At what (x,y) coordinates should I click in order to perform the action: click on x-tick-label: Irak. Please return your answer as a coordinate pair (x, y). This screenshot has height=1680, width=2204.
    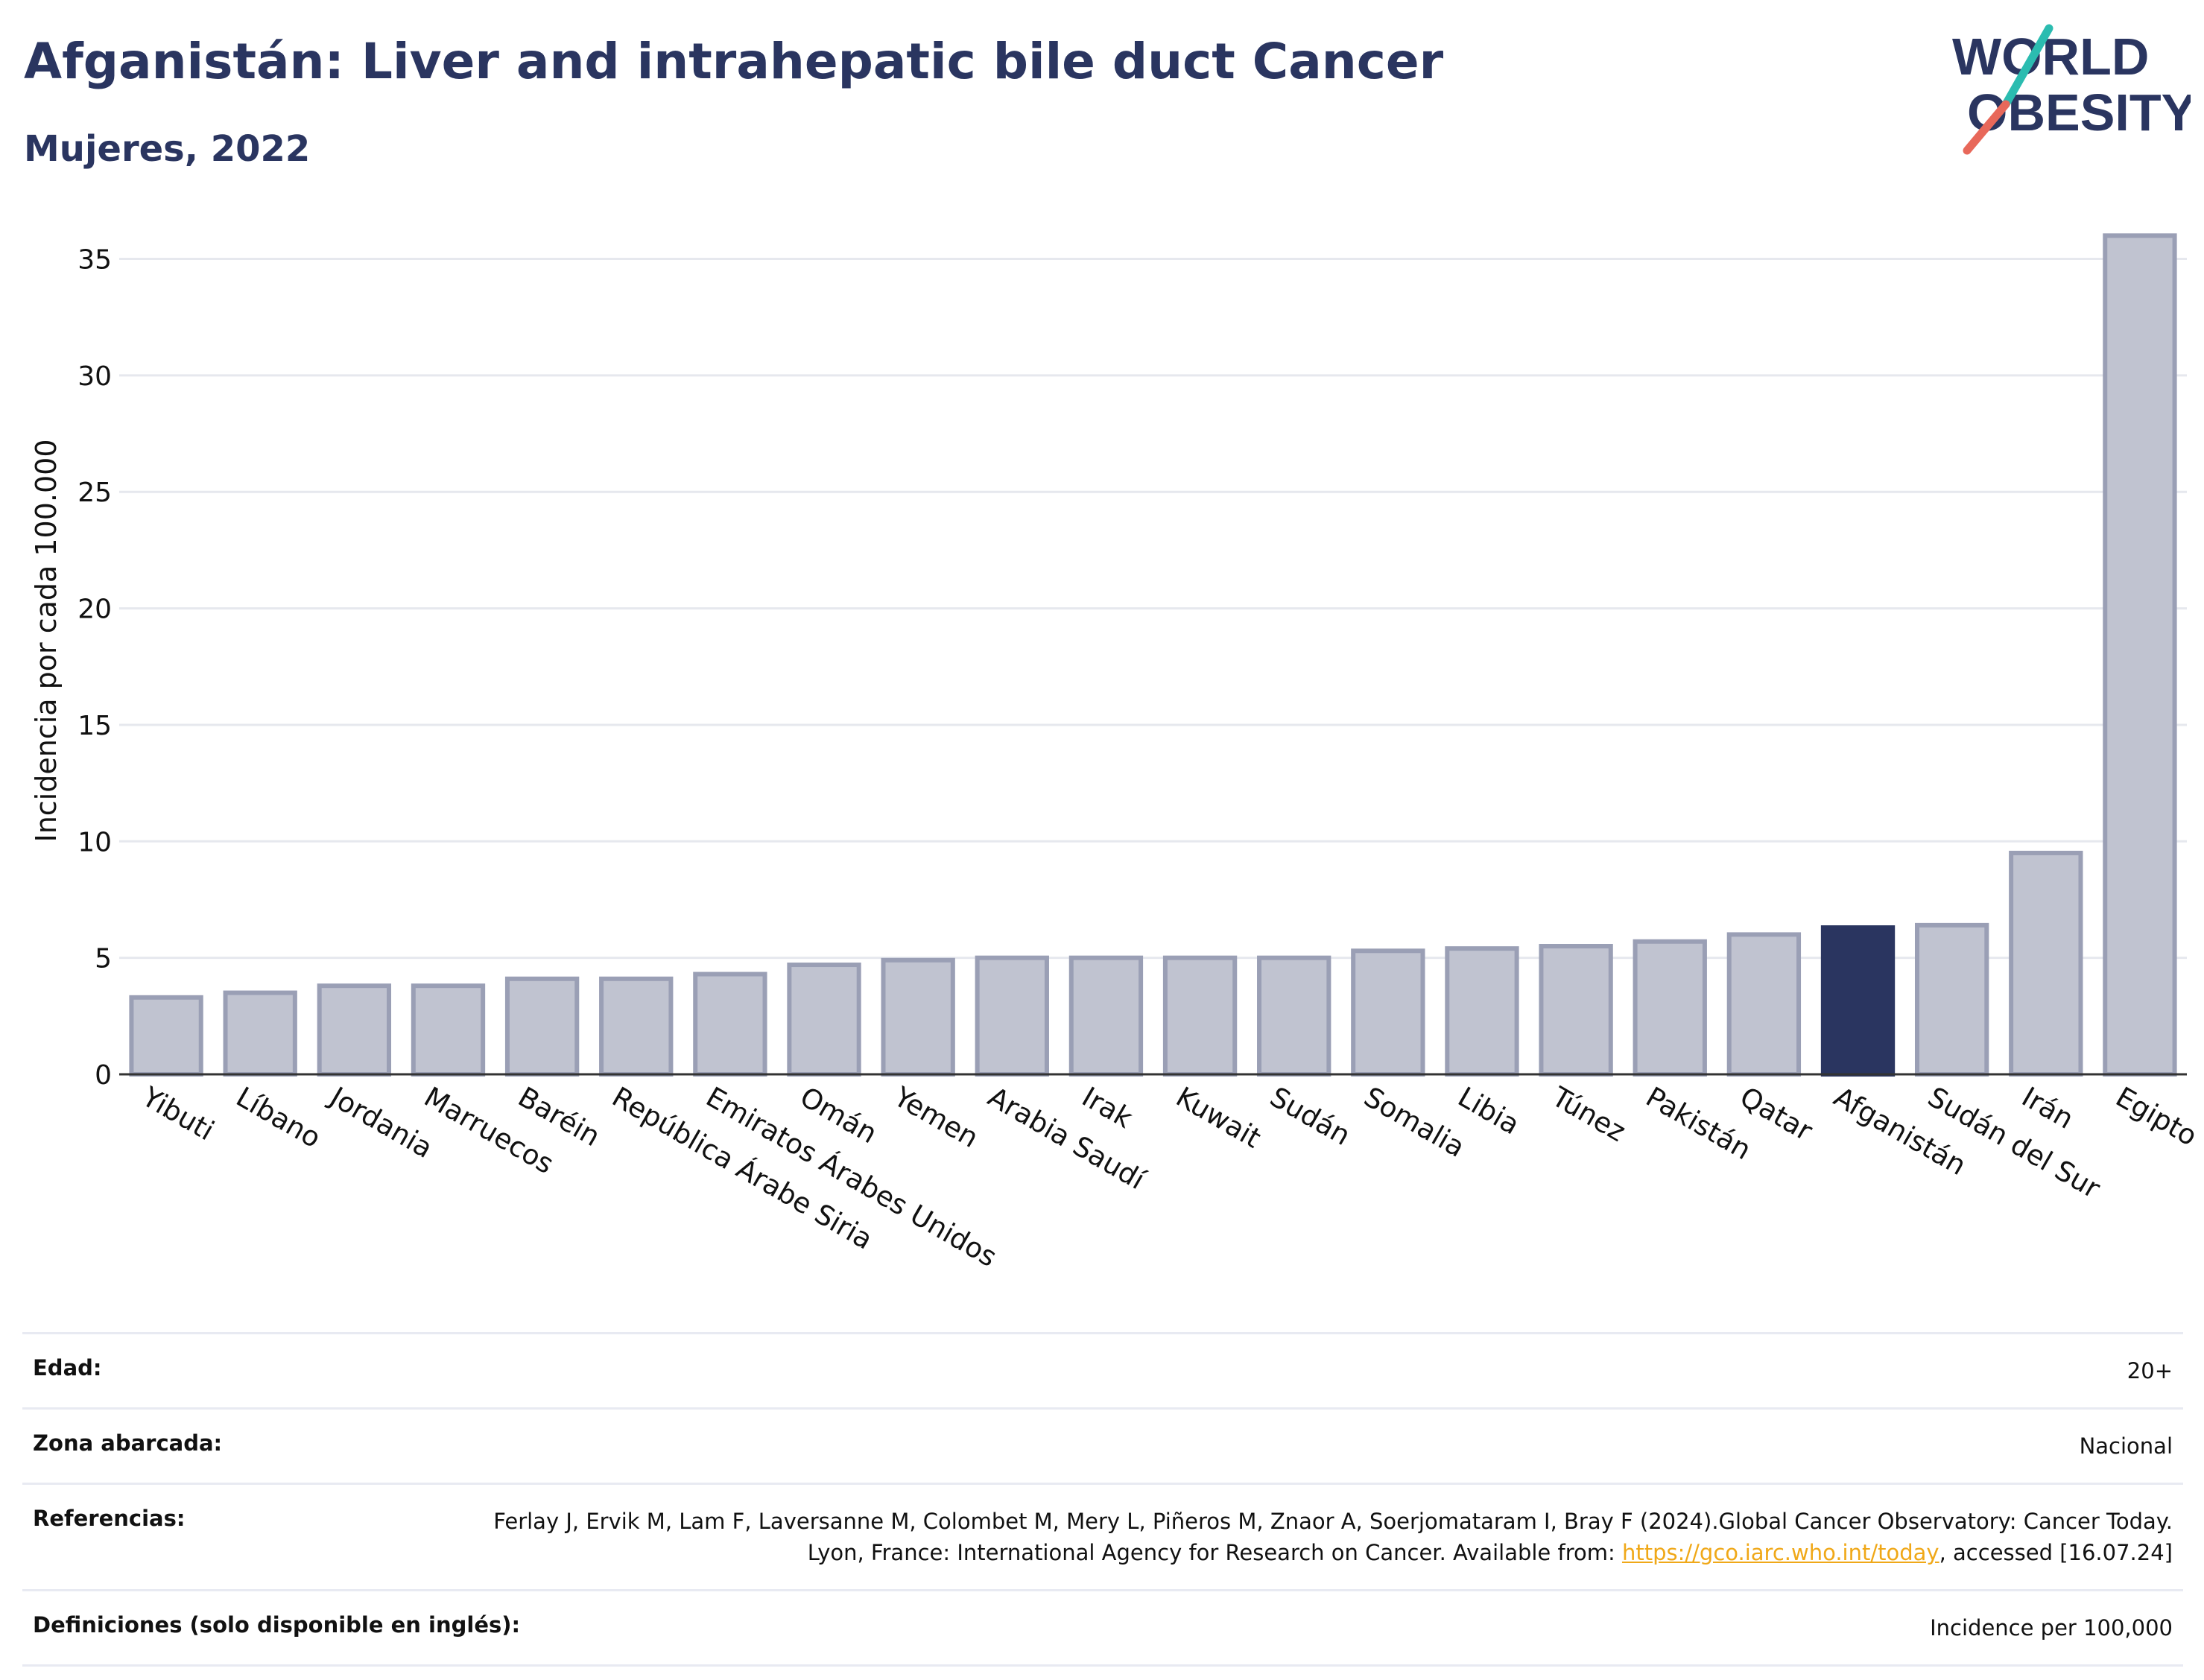
    Looking at the image, I should click on (1108, 1108).